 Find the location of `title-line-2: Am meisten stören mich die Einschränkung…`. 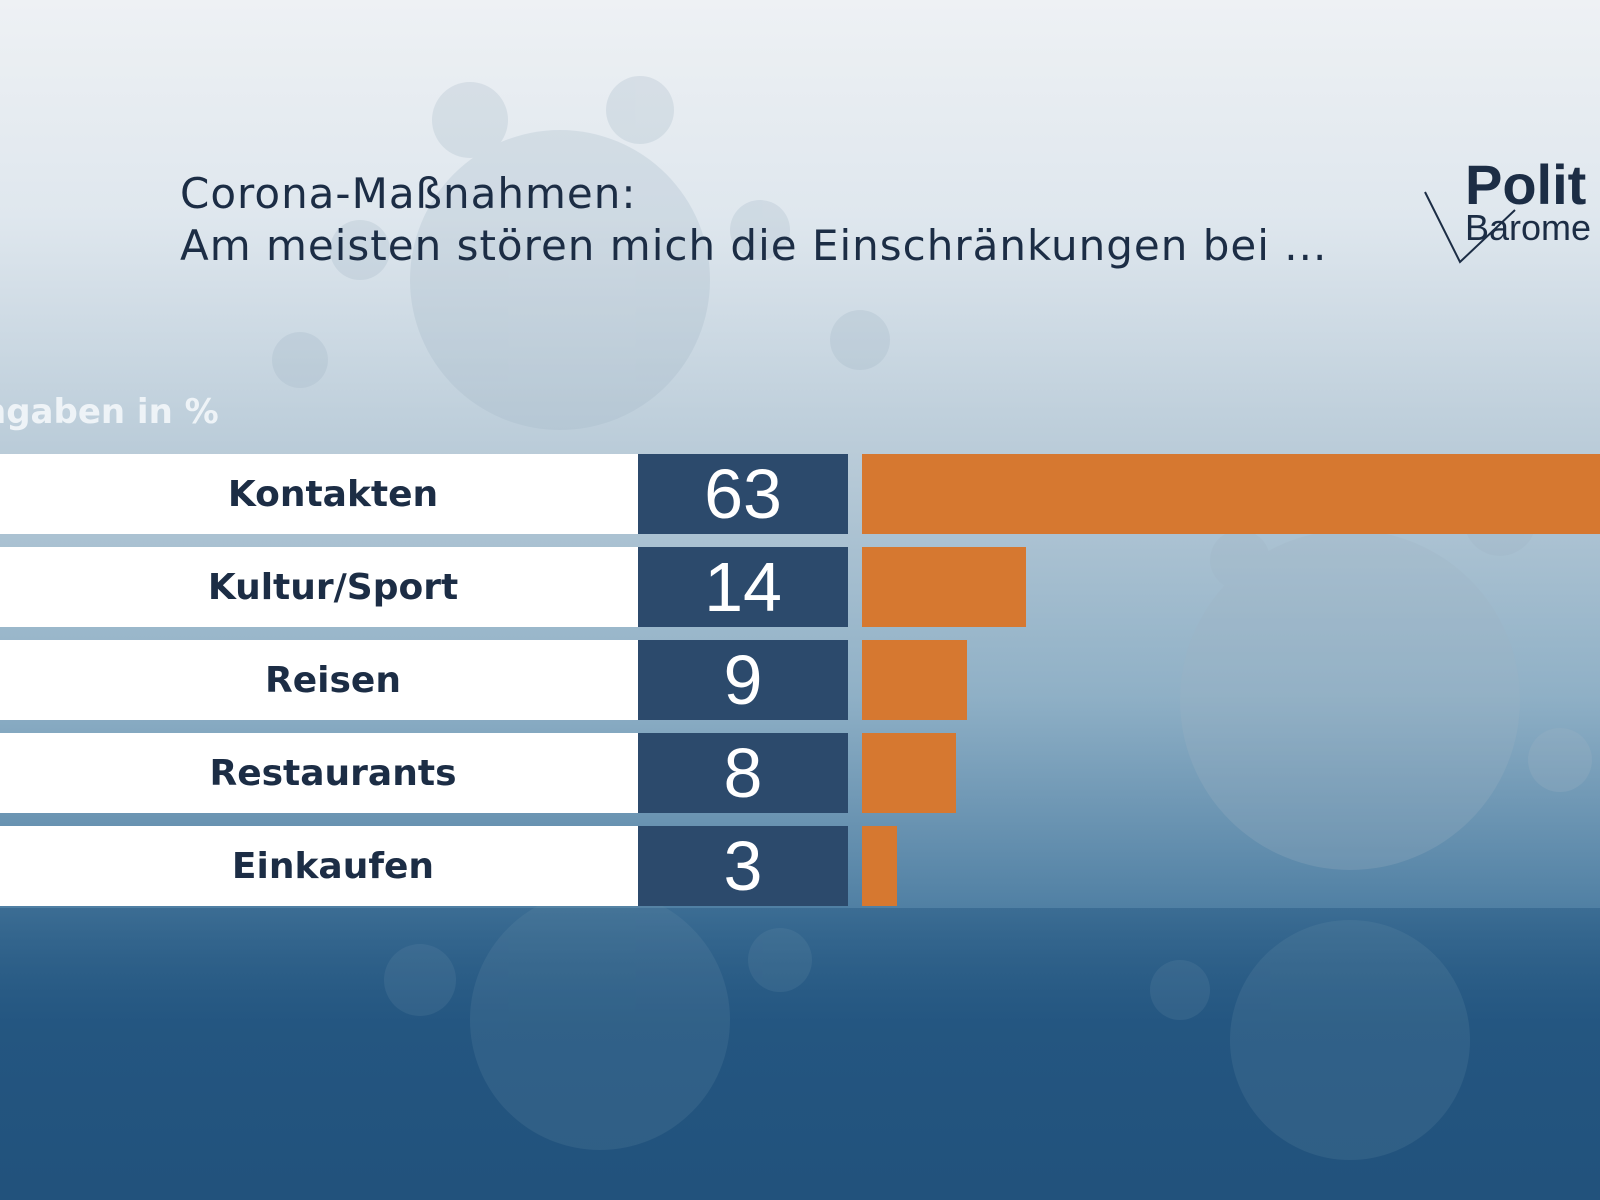

title-line-2: Am meisten stören mich die Einschränkung… is located at coordinates (754, 245).